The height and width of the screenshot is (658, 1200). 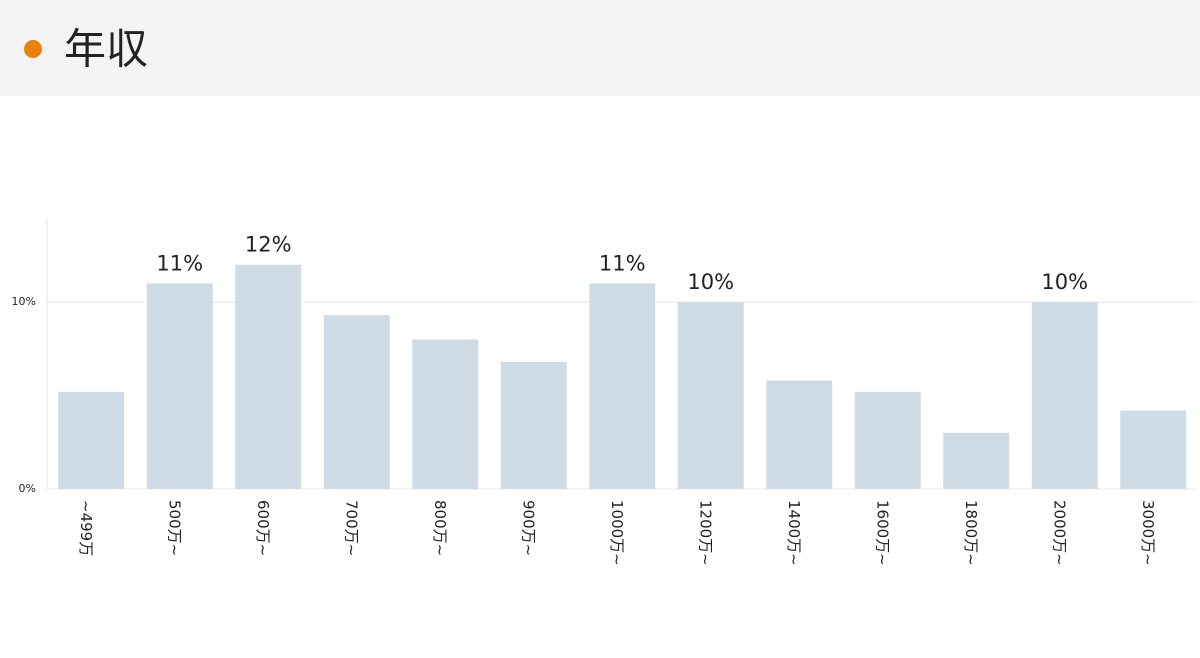 I want to click on x-tick-label: 2000万~, so click(x=1059, y=533).